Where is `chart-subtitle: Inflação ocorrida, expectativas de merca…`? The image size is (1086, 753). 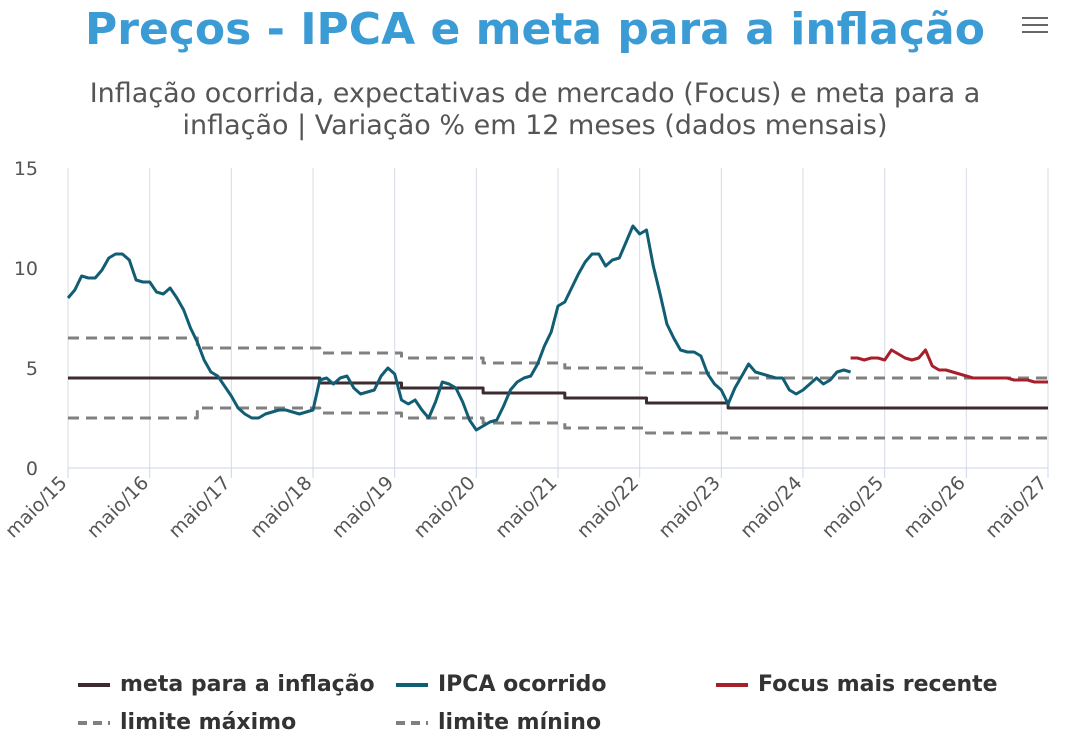
chart-subtitle: Inflação ocorrida, expectativas de merca… is located at coordinates (535, 109).